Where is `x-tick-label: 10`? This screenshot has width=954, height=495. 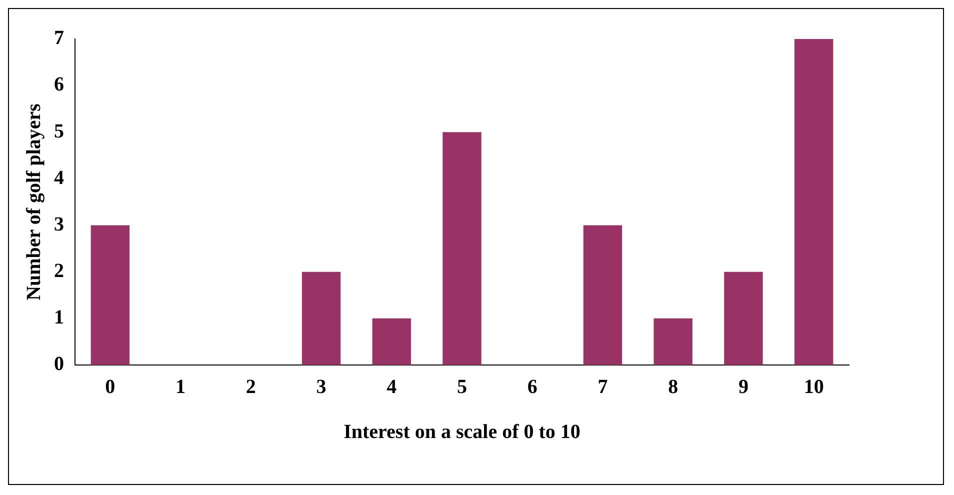 x-tick-label: 10 is located at coordinates (814, 387).